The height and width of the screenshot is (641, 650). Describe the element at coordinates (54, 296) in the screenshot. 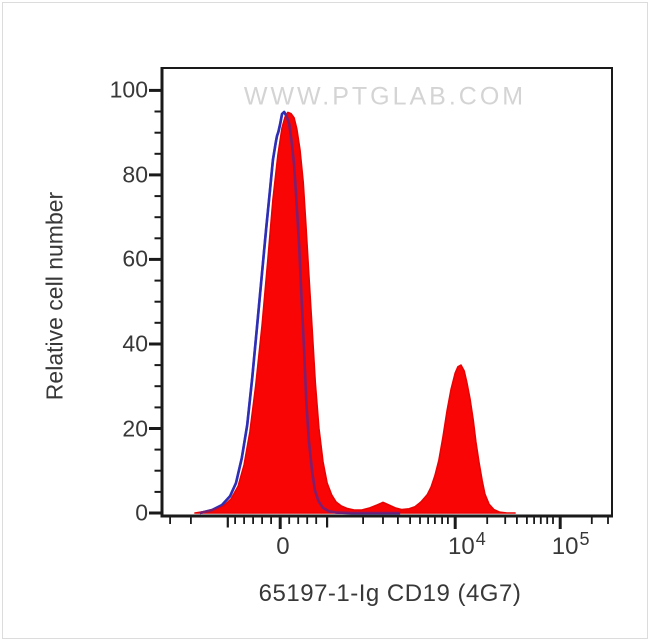

I see `y-axis-title: Relative cell number` at that location.